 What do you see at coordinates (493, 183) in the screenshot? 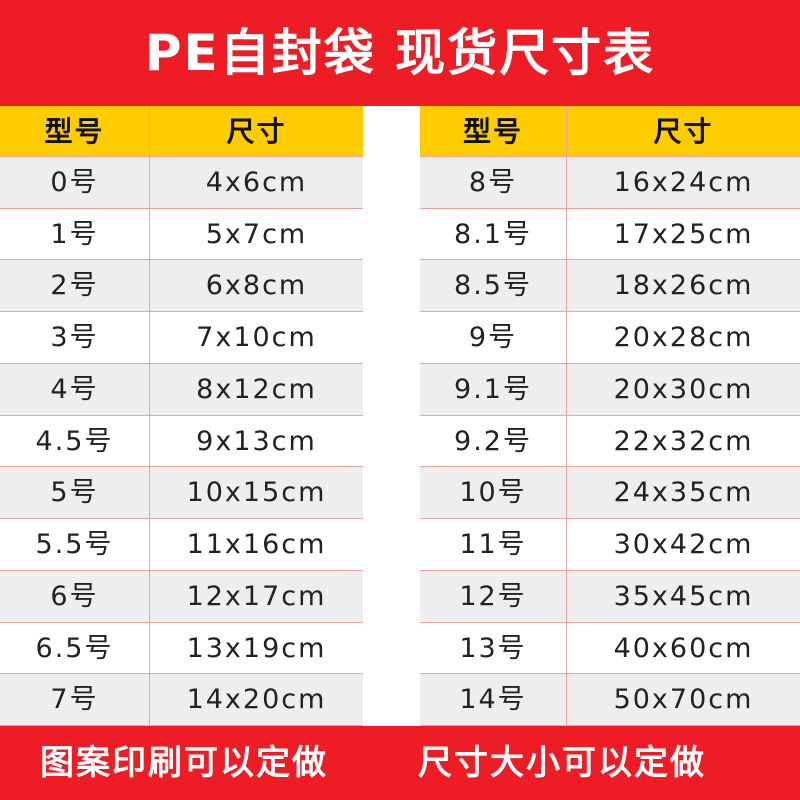
I see `model-cell: 8号` at bounding box center [493, 183].